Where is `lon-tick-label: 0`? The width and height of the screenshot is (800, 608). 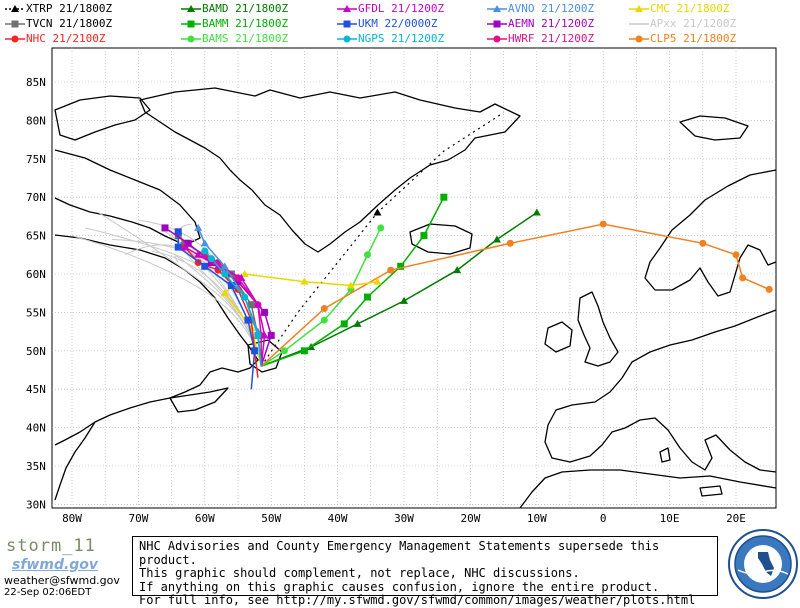 lon-tick-label: 0 is located at coordinates (603, 518).